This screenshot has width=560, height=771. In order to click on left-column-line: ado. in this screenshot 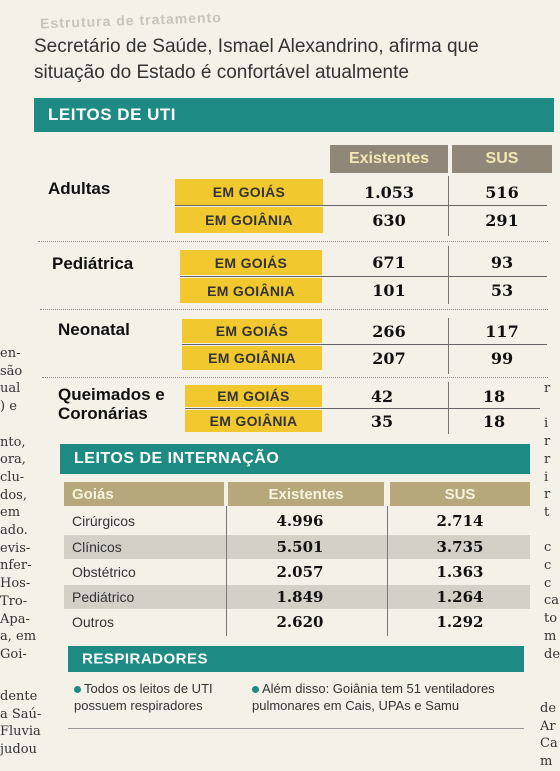, I will do `click(14, 531)`.